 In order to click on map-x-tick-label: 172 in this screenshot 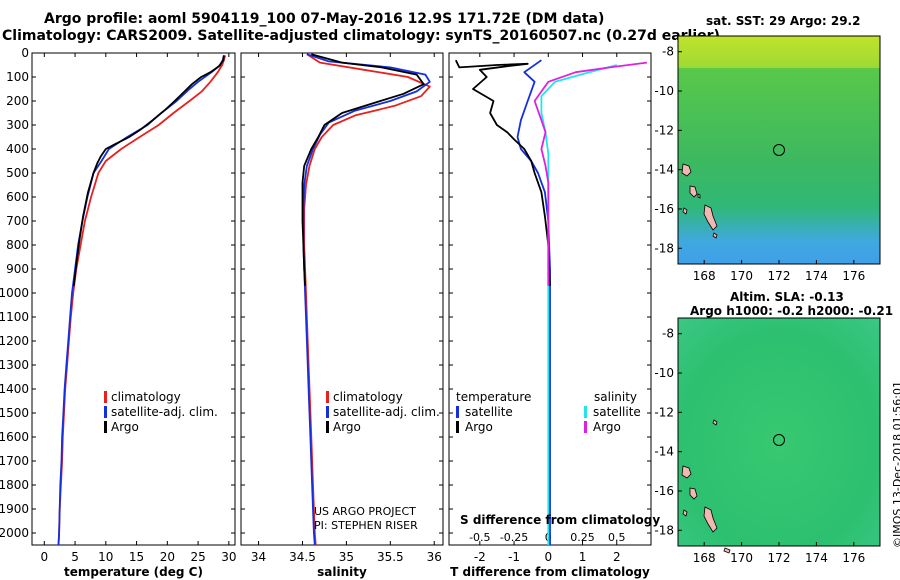, I will do `click(779, 558)`.